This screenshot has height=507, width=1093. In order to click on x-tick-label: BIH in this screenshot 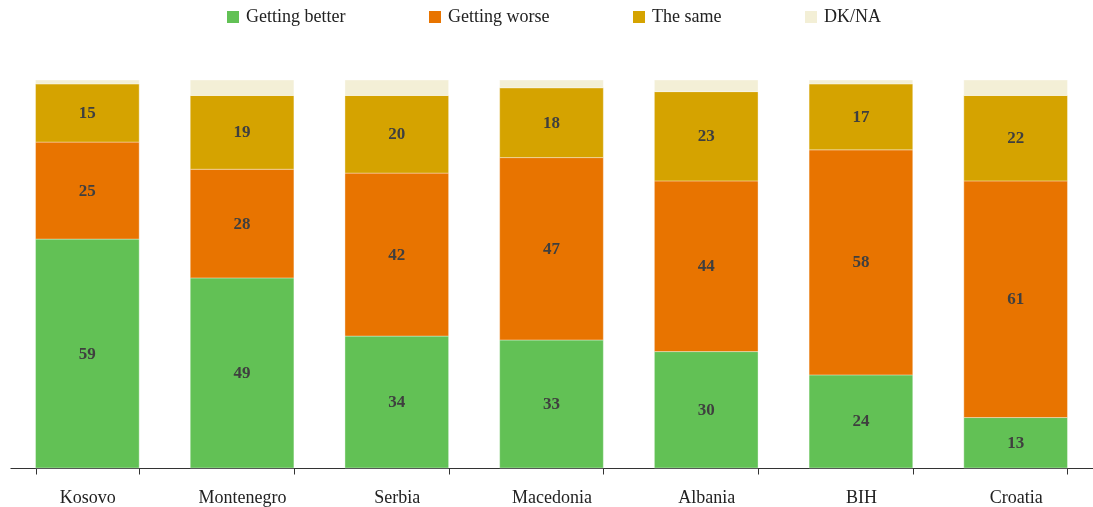, I will do `click(861, 496)`.